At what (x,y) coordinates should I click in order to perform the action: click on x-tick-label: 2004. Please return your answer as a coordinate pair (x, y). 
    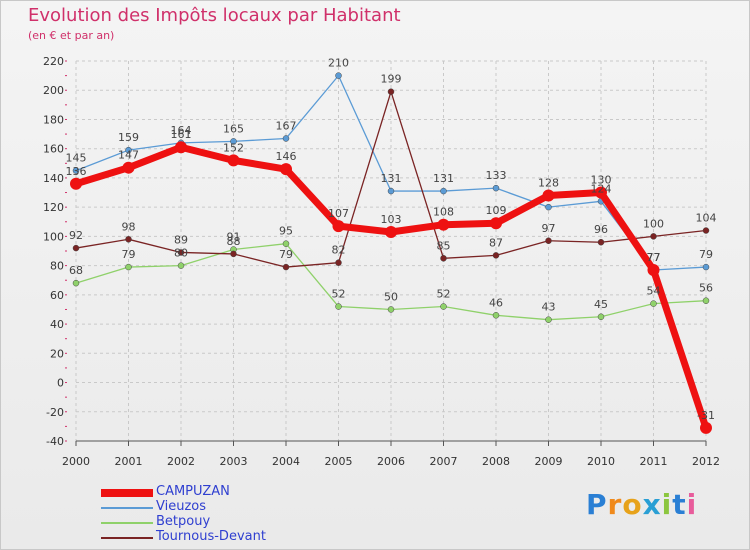
    Looking at the image, I should click on (286, 461).